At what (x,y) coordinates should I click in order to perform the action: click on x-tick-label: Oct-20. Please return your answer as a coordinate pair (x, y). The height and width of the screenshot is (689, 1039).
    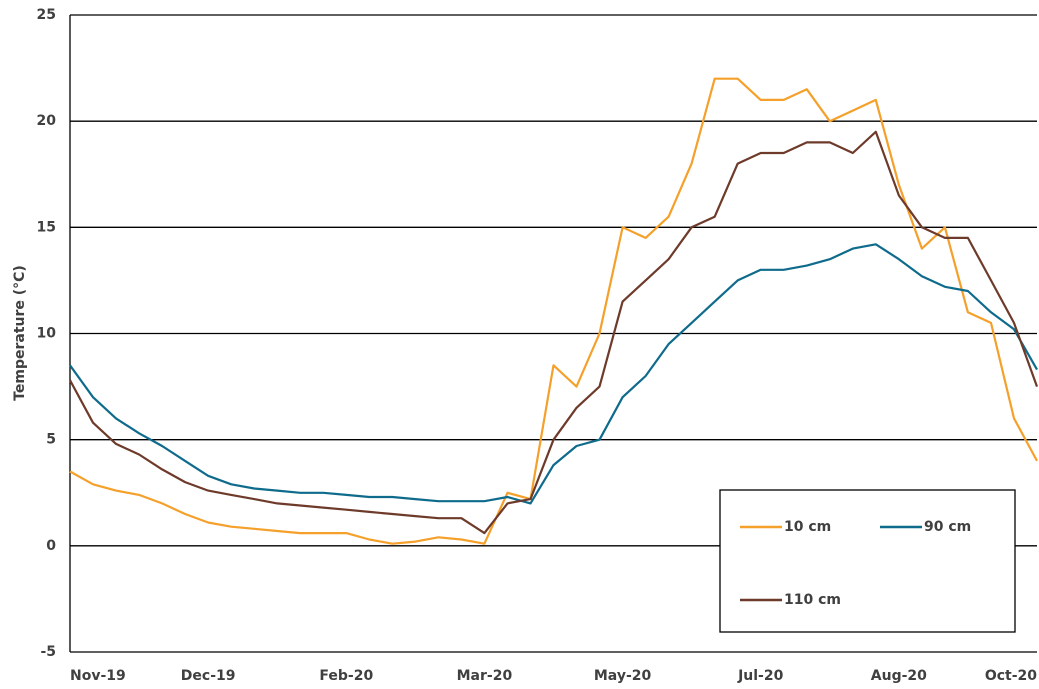
    Looking at the image, I should click on (1011, 676).